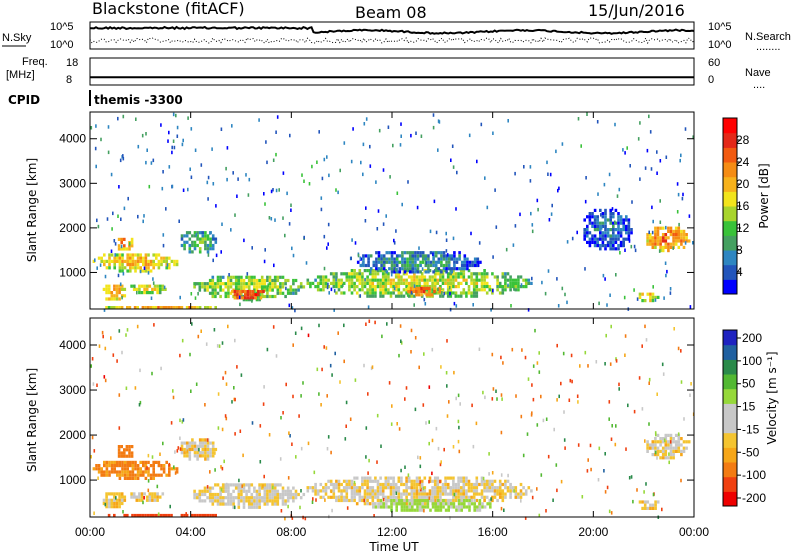  What do you see at coordinates (743, 228) in the screenshot?
I see `power-colorbar-tick-label: 12` at bounding box center [743, 228].